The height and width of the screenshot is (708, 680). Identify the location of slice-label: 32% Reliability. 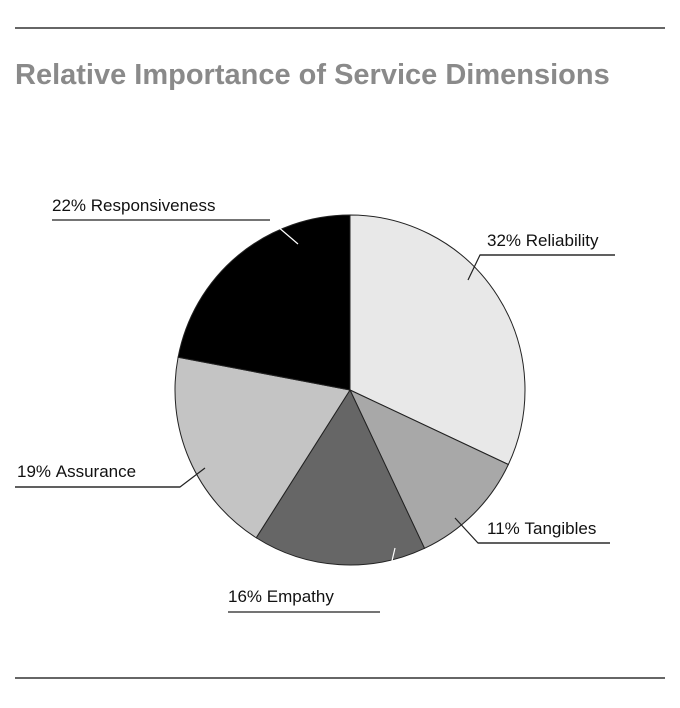
(543, 240).